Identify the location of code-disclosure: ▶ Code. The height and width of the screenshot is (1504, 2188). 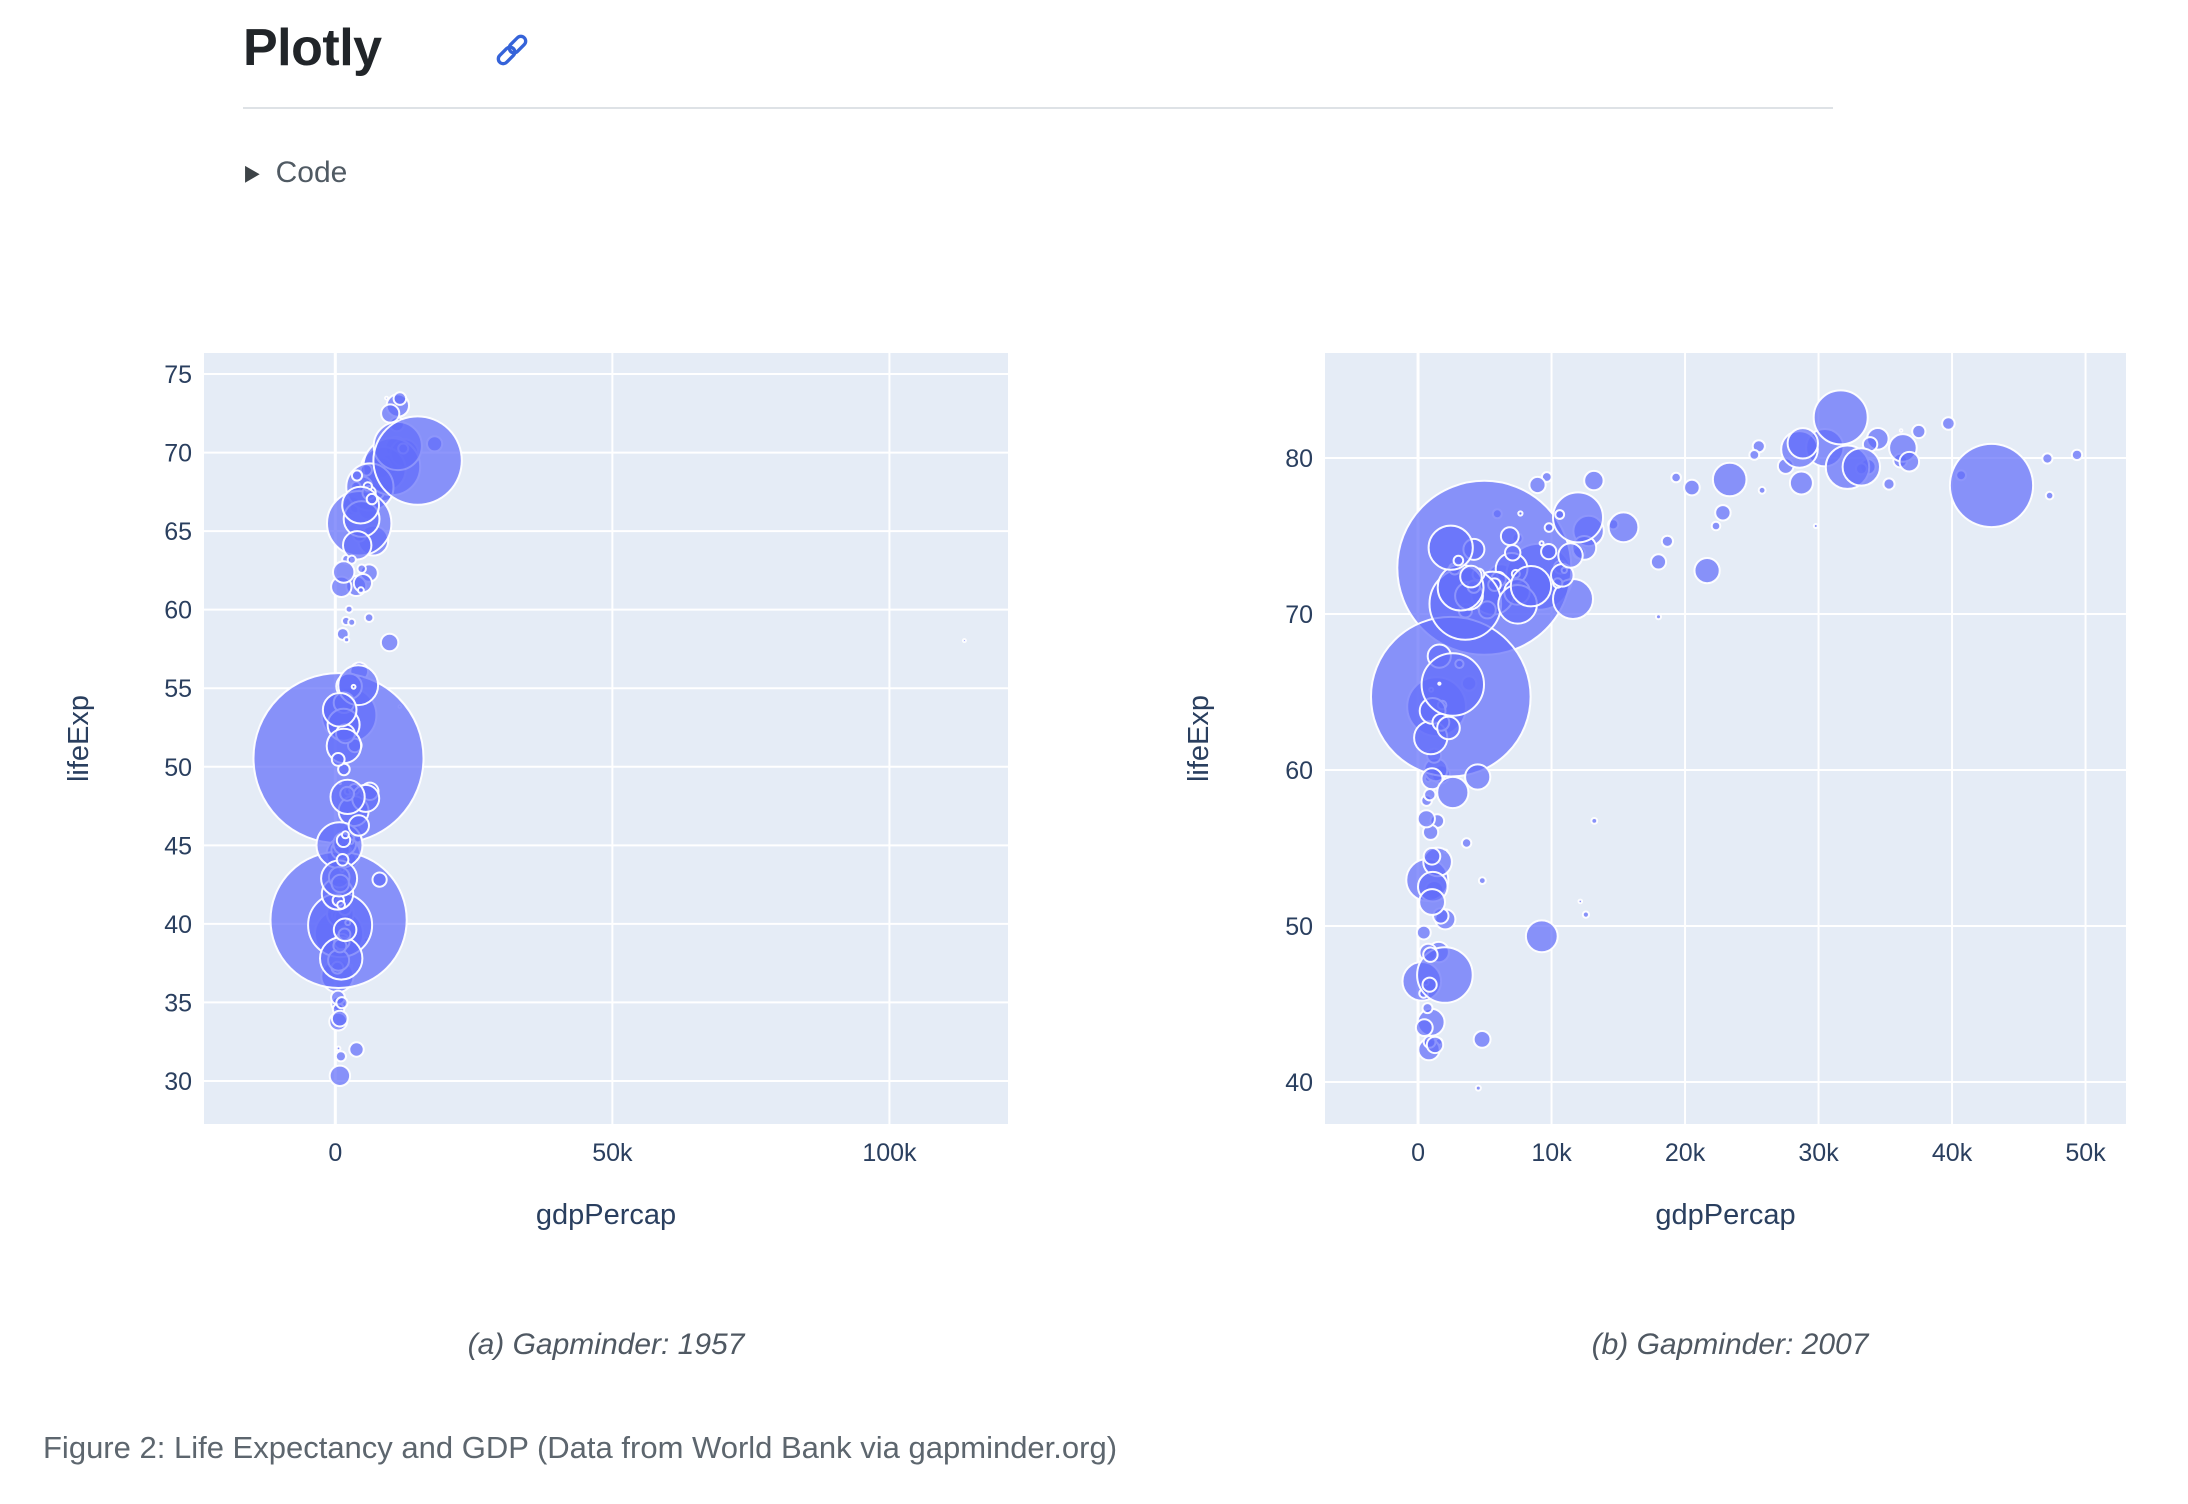
(296, 173).